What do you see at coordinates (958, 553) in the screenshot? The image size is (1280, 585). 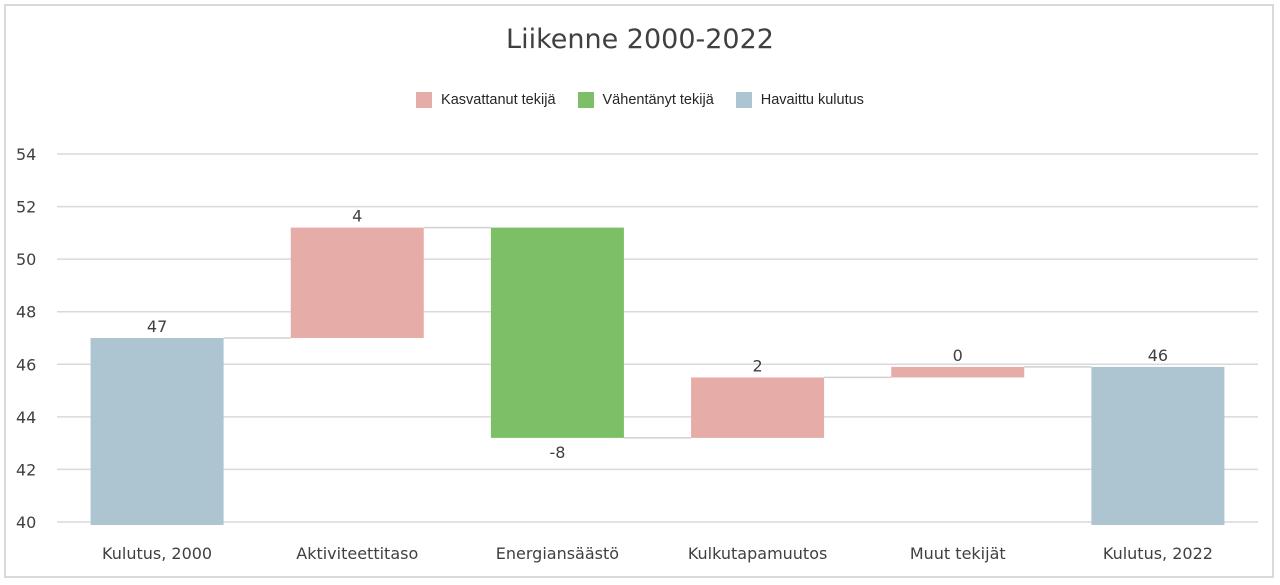 I see `x-category-label: Muut tekijät` at bounding box center [958, 553].